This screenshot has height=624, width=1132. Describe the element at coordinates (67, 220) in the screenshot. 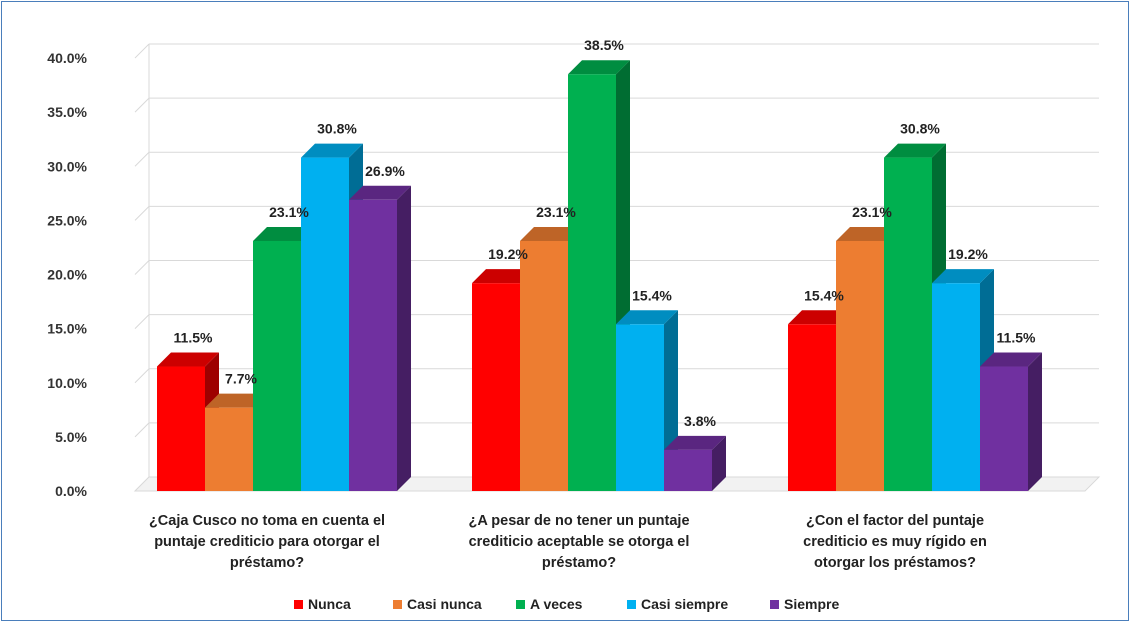

I see `y-tick-label: 25.0%` at that location.